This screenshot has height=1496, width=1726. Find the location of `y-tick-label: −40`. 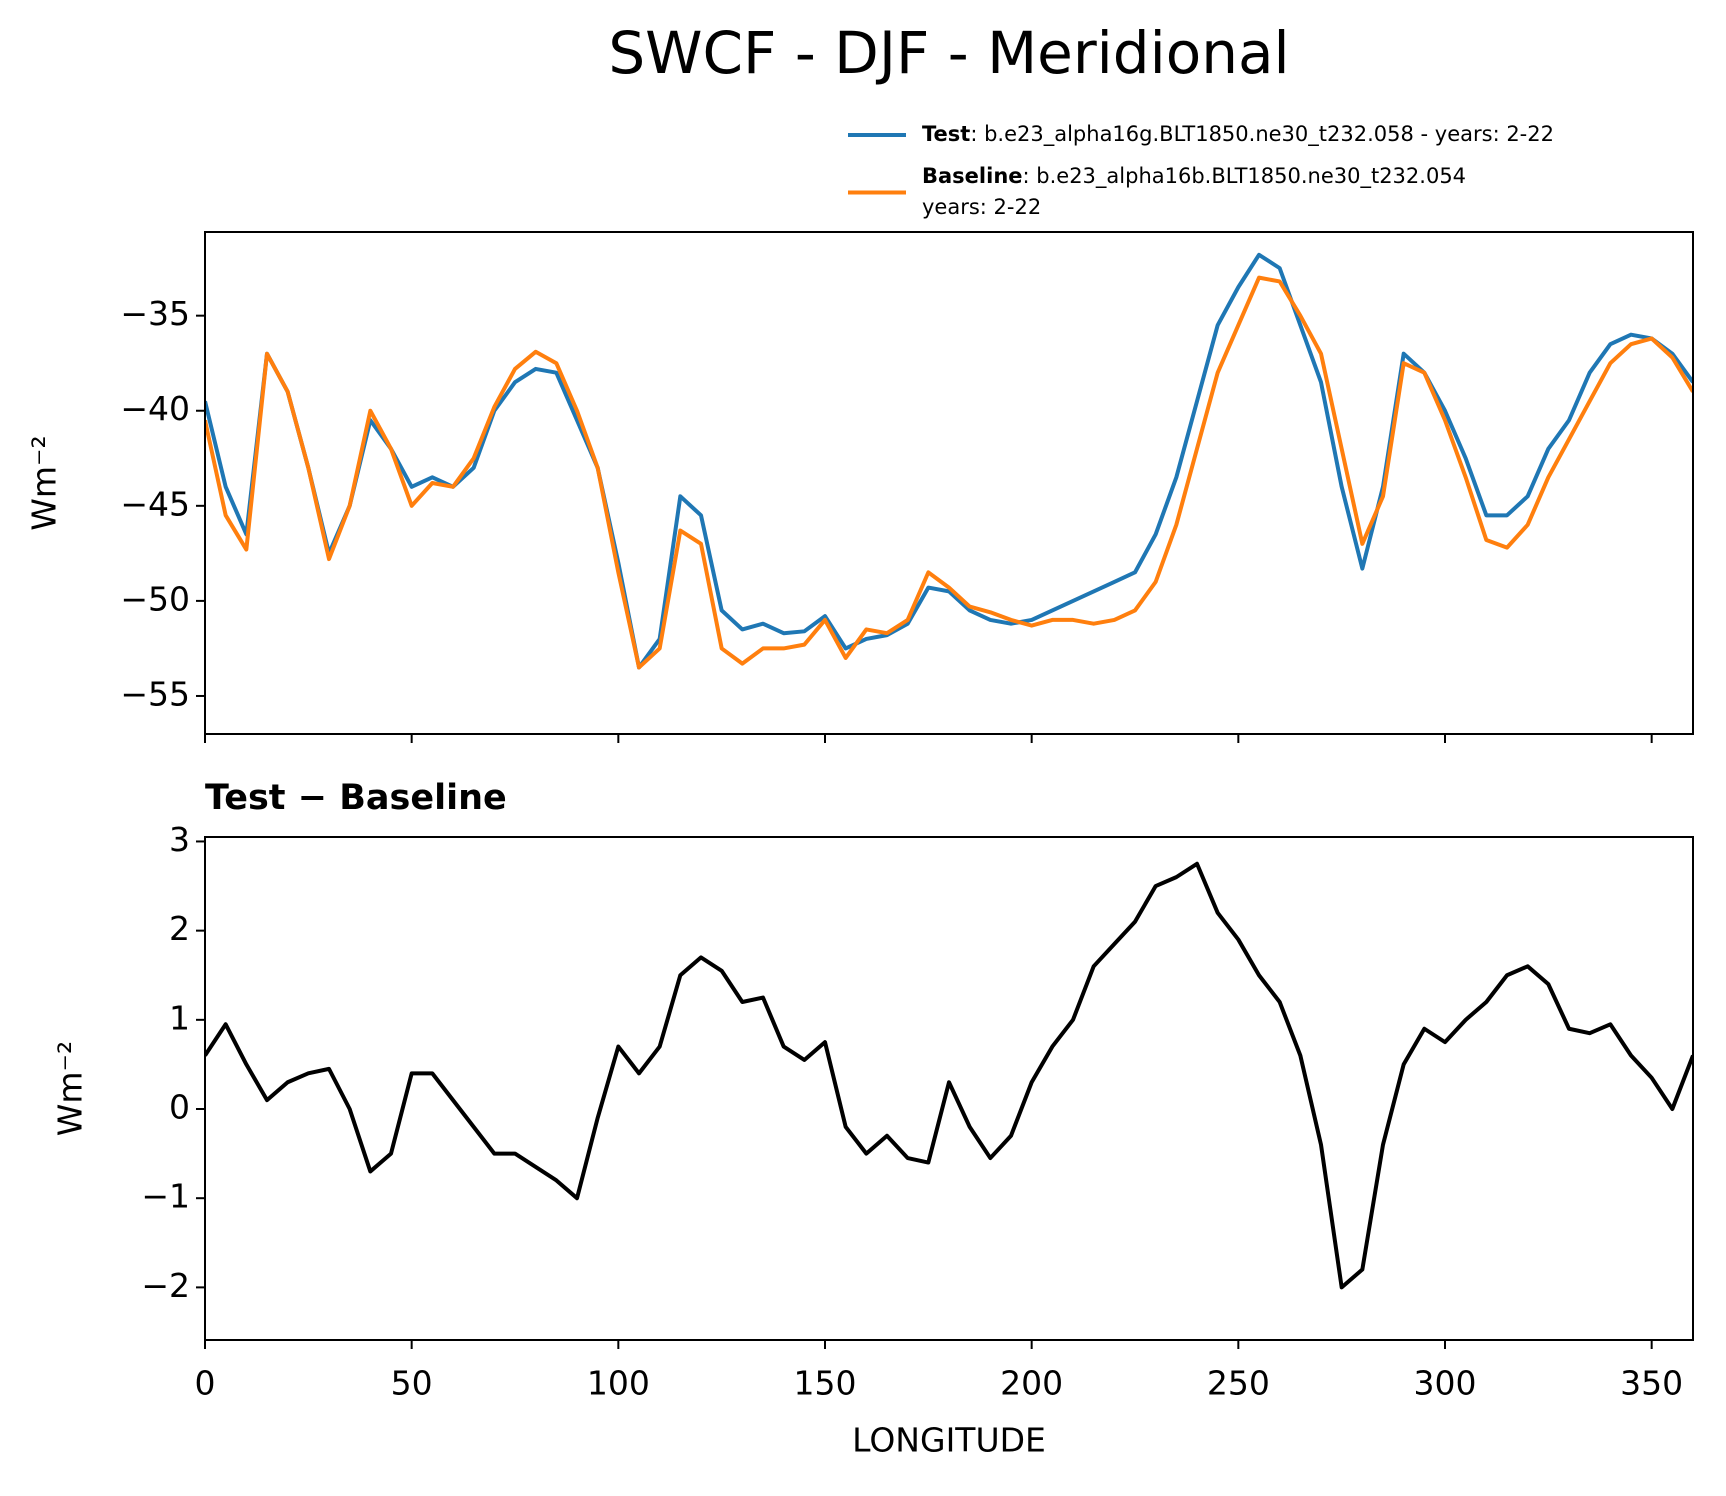

y-tick-label: −40 is located at coordinates (155, 408).